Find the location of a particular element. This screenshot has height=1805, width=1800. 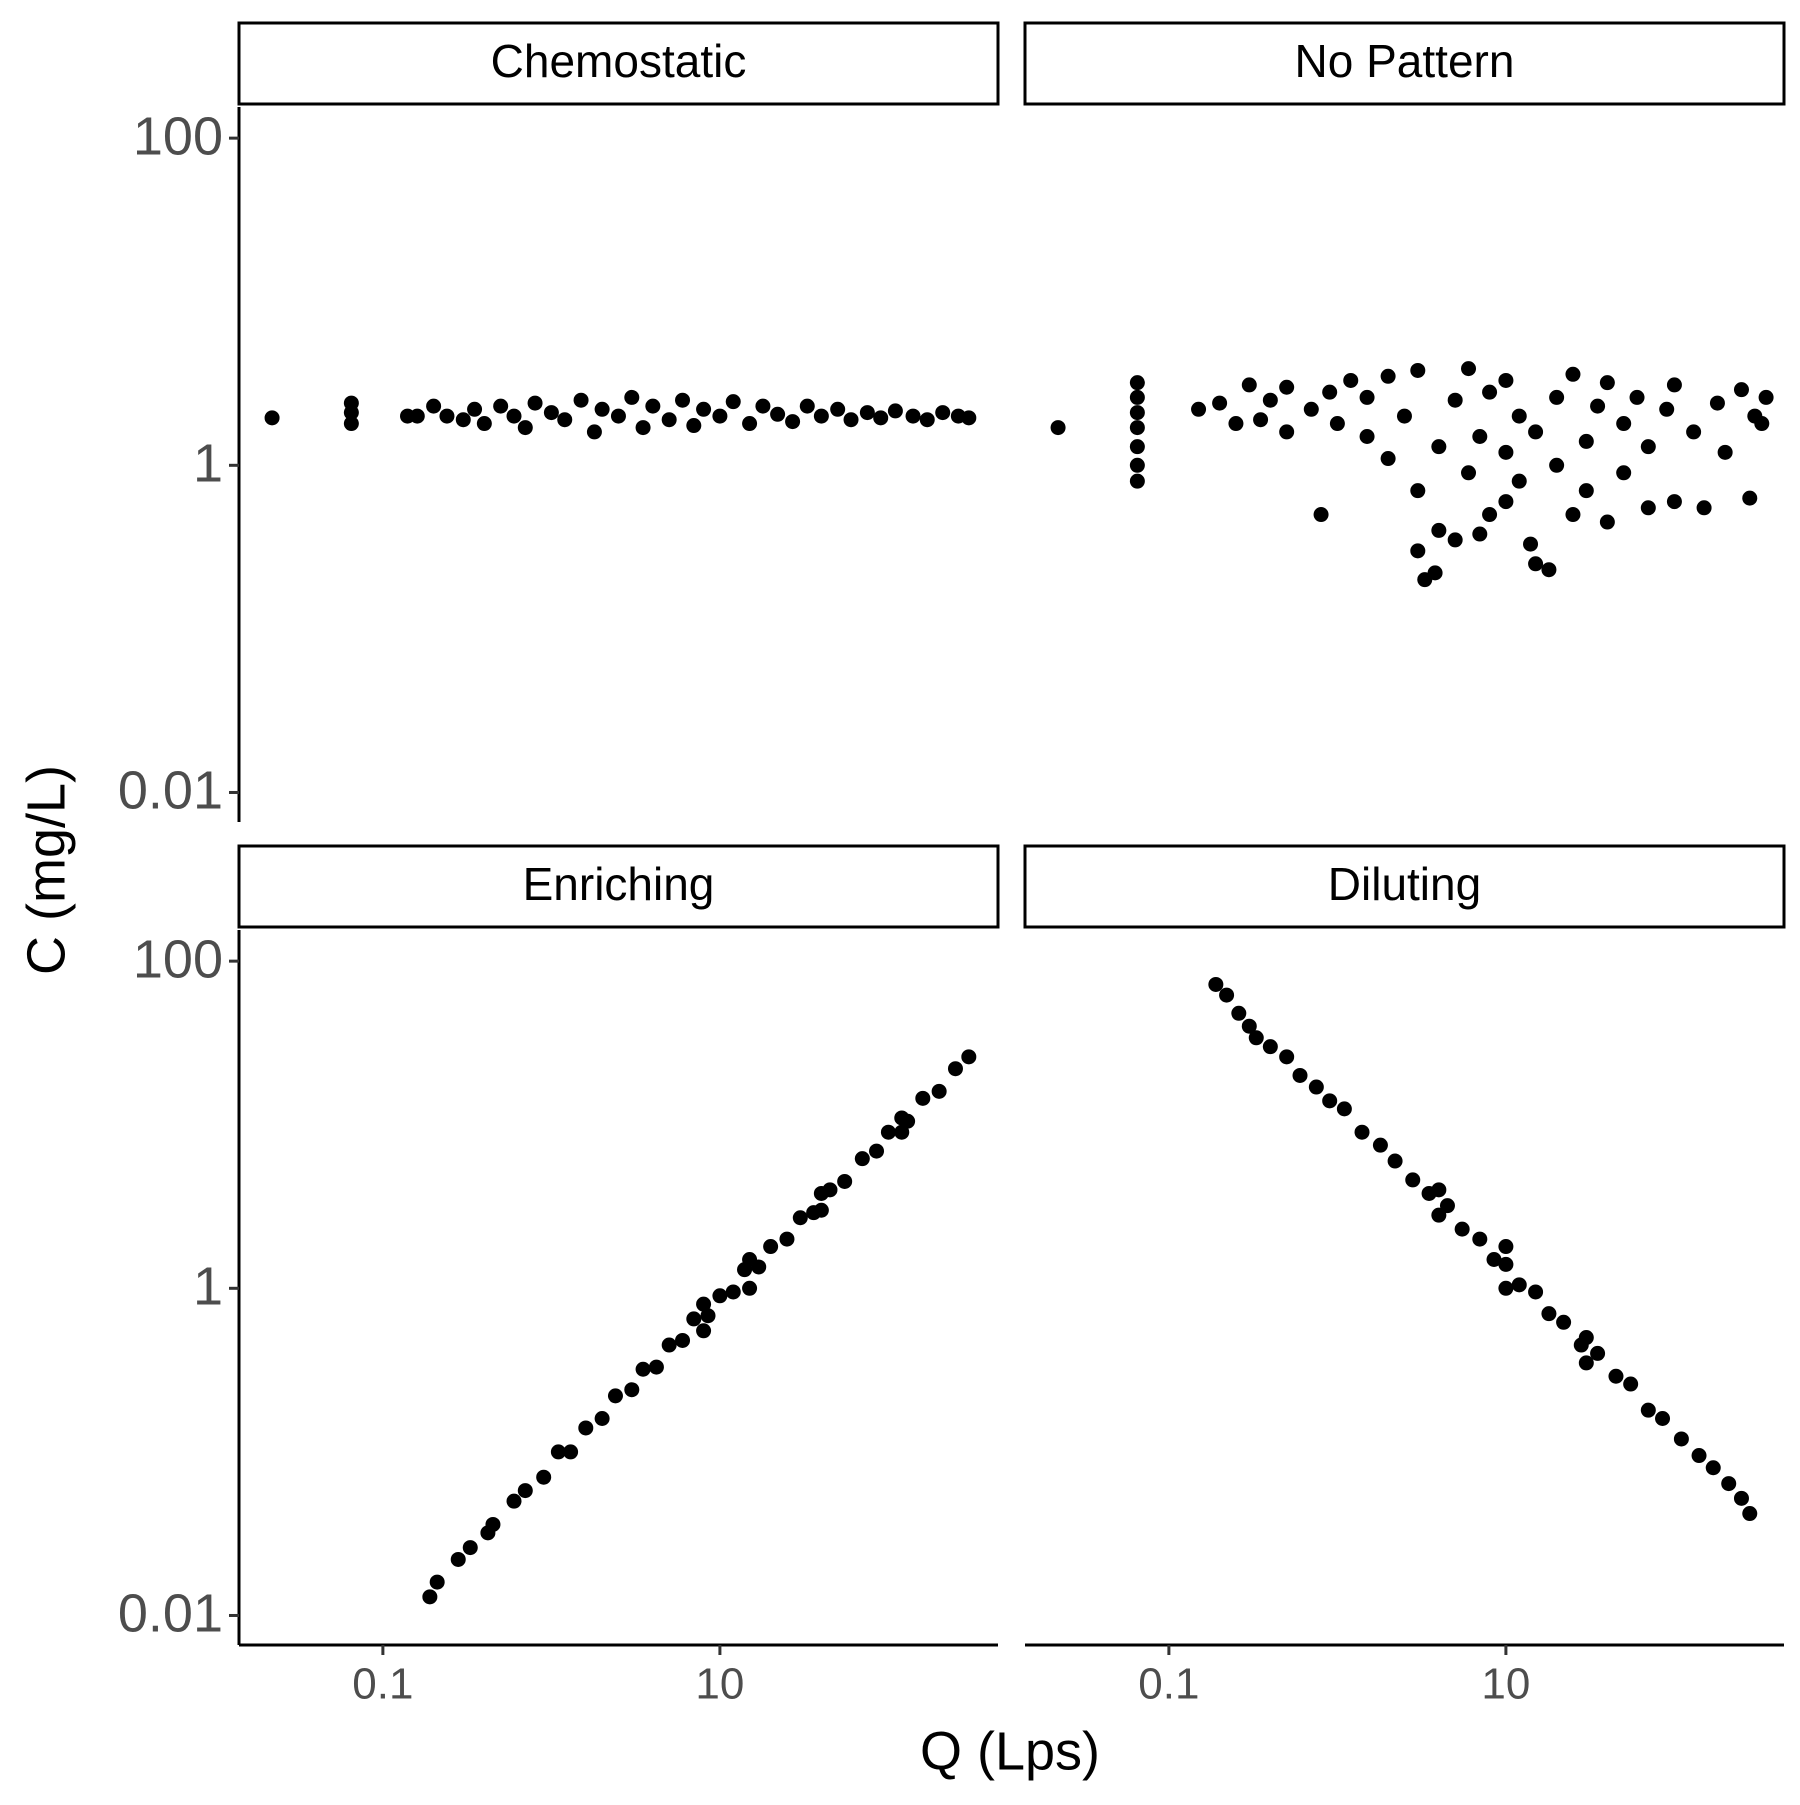

y-axis-title: C (mg/L) is located at coordinates (46, 870).